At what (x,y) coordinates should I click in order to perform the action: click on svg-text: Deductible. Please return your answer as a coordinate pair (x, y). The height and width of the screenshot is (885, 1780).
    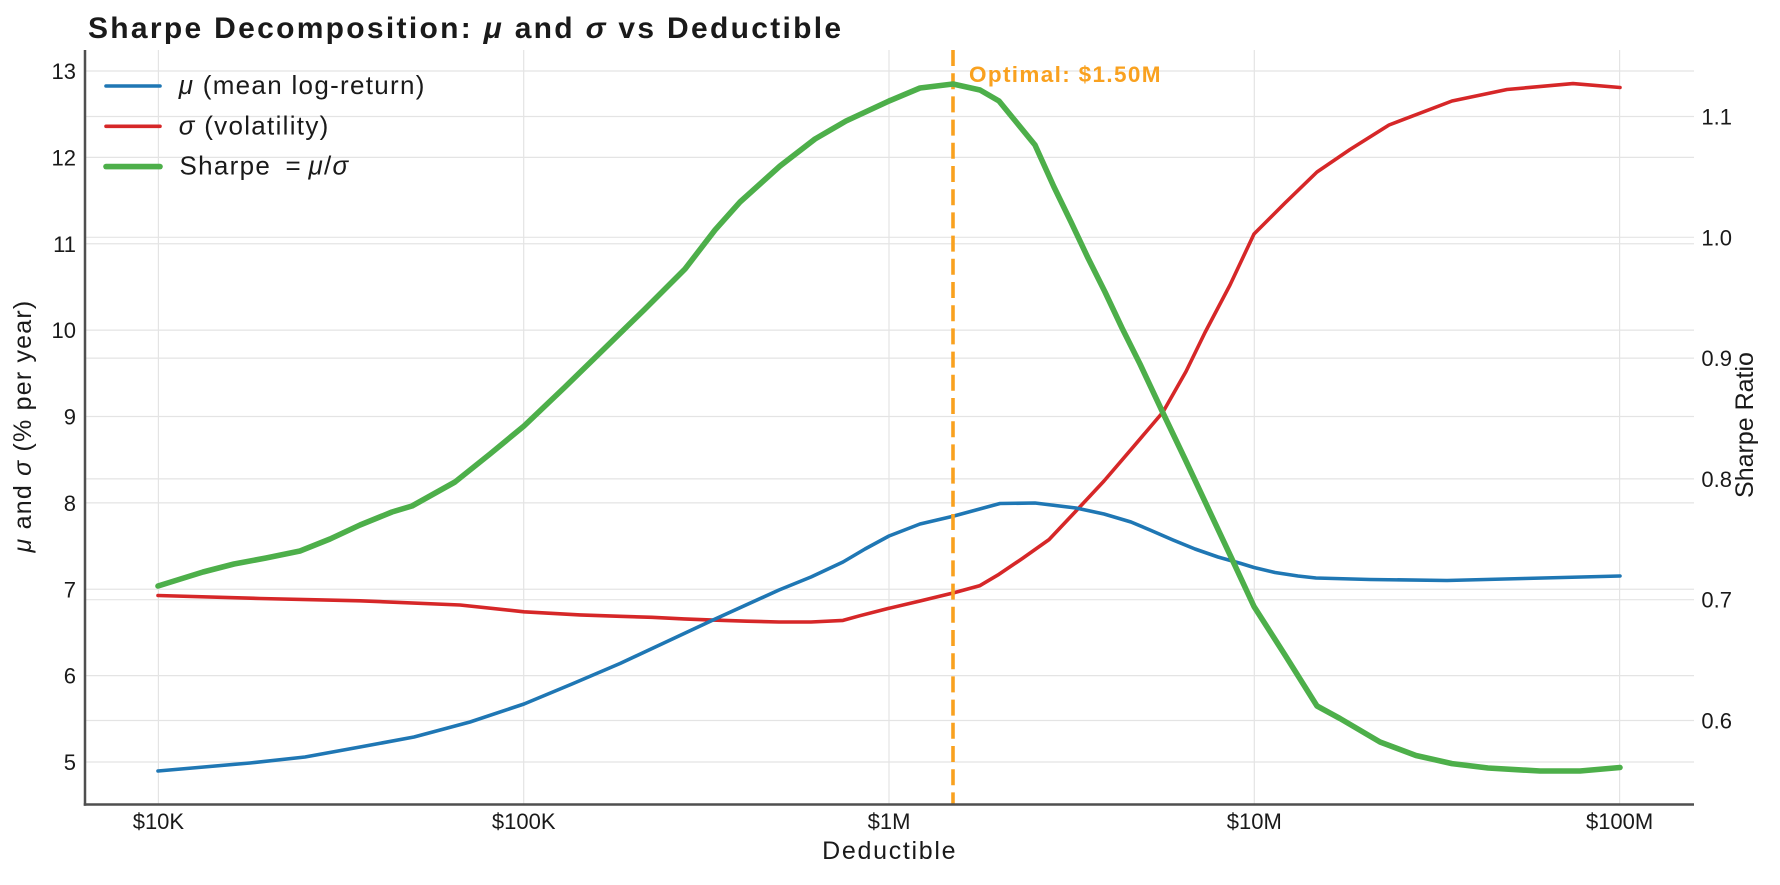
    Looking at the image, I should click on (889, 851).